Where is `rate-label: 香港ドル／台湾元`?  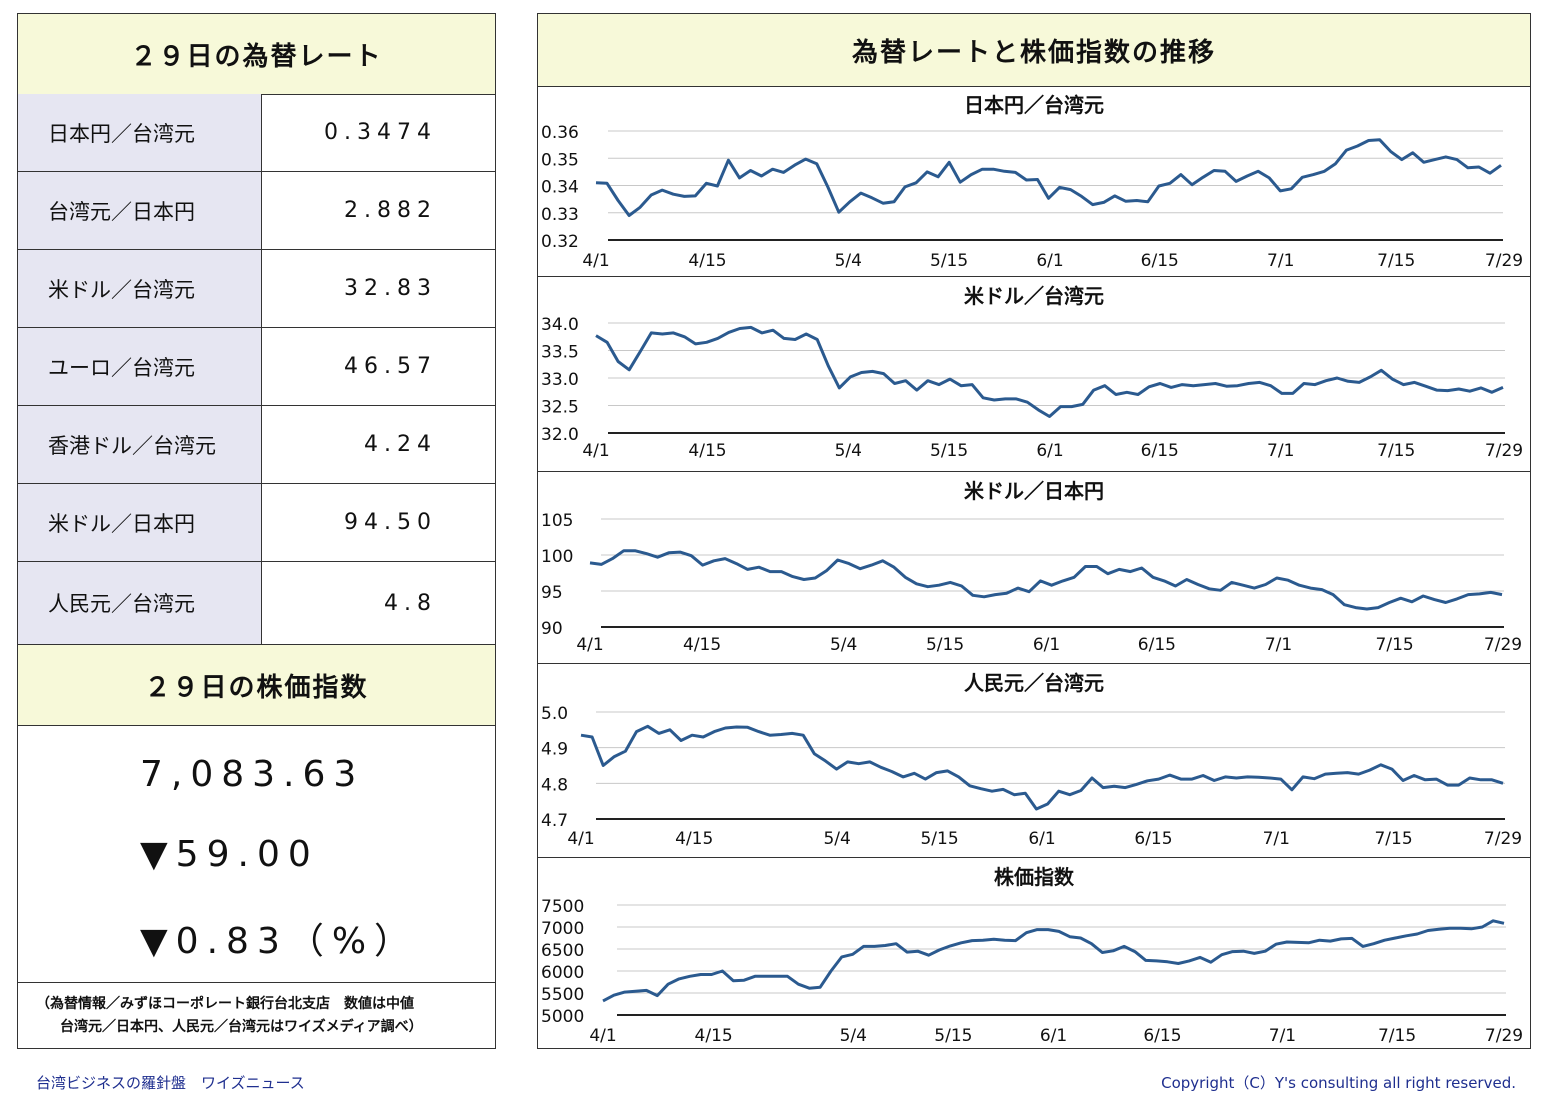 rate-label: 香港ドル／台湾元 is located at coordinates (140, 444).